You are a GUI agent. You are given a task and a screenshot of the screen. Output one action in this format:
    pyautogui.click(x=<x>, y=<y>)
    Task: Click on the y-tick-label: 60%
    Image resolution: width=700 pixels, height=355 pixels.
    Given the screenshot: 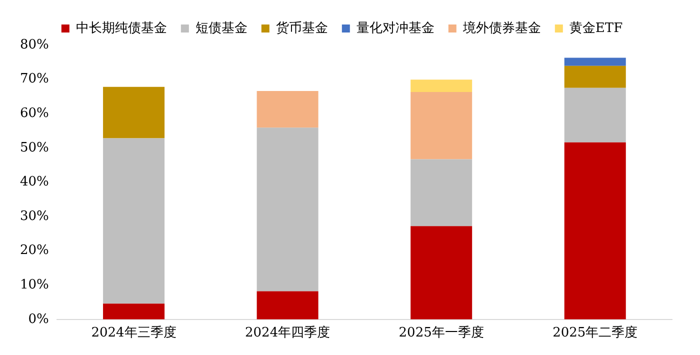 What is the action you would take?
    pyautogui.click(x=34, y=113)
    